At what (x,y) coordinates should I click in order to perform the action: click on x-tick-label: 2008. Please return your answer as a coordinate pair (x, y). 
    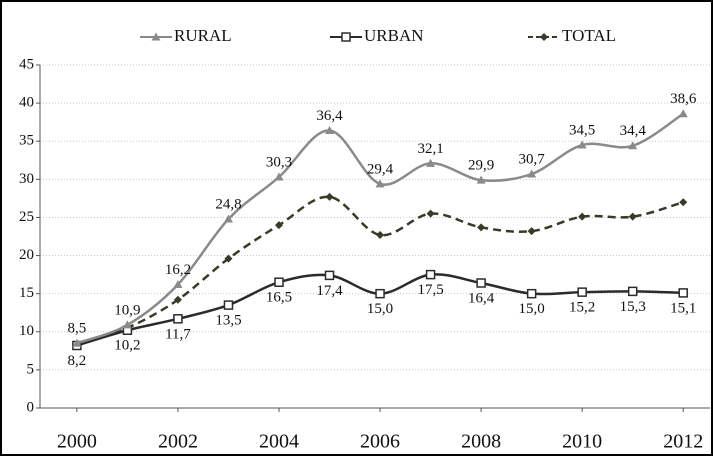
    Looking at the image, I should click on (481, 442).